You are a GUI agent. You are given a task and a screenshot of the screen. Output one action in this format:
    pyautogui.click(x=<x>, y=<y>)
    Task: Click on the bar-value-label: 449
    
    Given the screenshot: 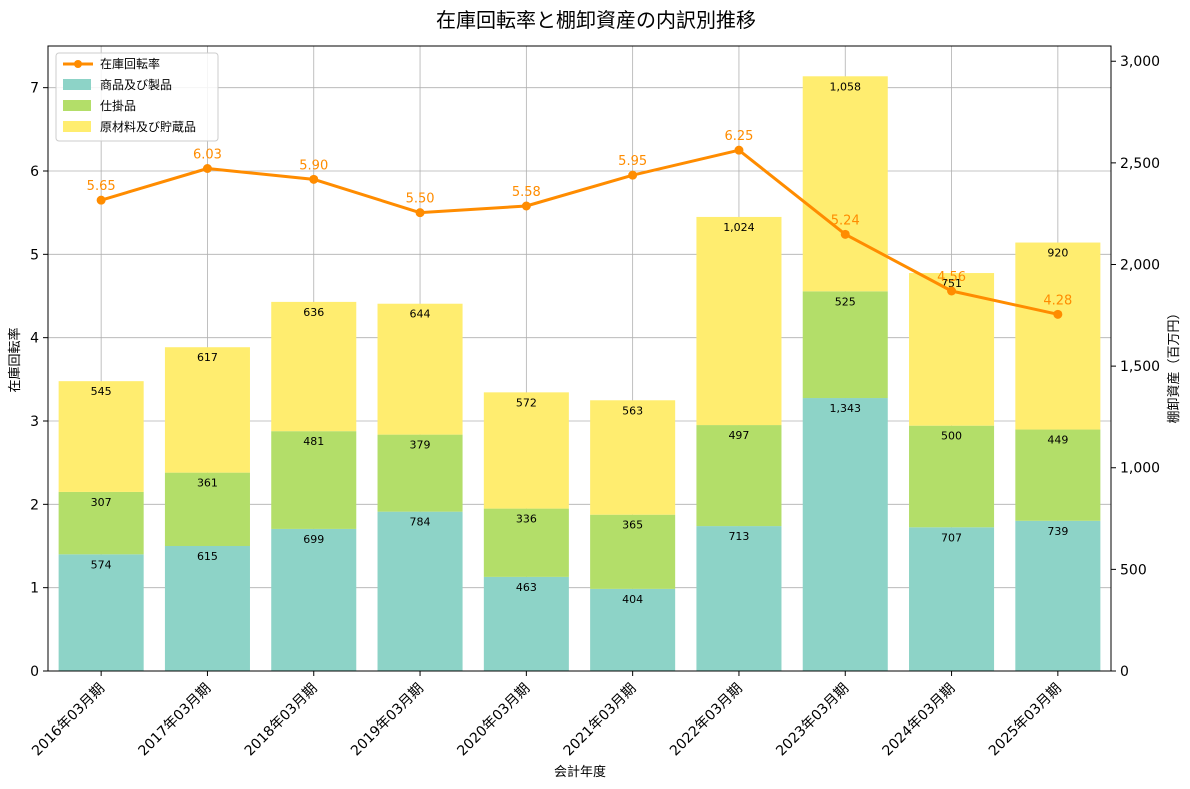 What is the action you would take?
    pyautogui.click(x=1057, y=440)
    